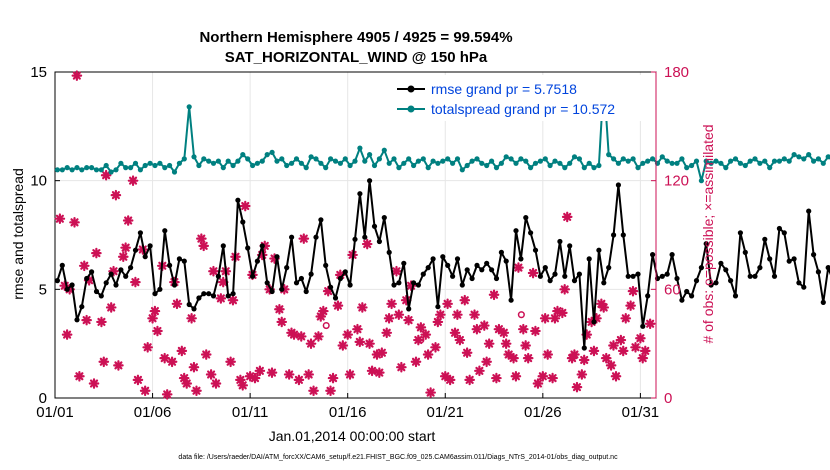 Image resolution: width=830 pixels, height=470 pixels. I want to click on x-tick-label: 01/11, so click(250, 412).